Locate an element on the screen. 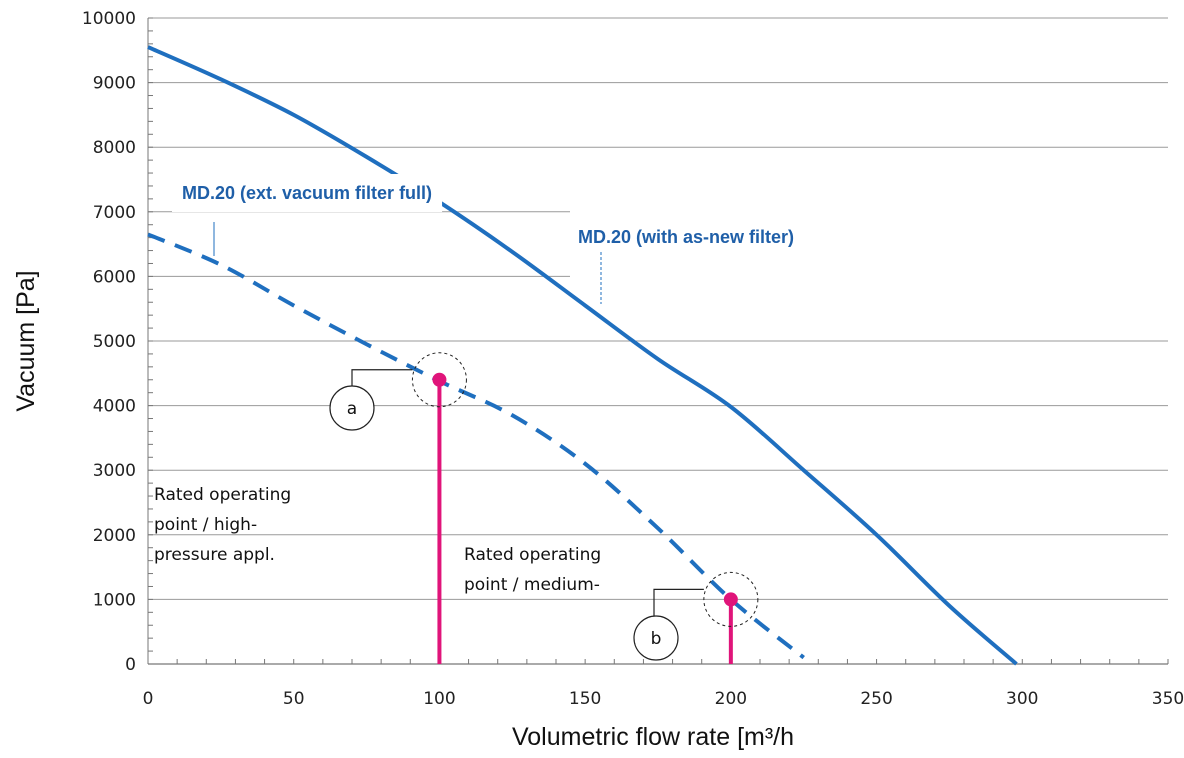 The width and height of the screenshot is (1184, 758). series-label-ext-filter: MD.20 (ext. vacuum filter full) is located at coordinates (307, 193).